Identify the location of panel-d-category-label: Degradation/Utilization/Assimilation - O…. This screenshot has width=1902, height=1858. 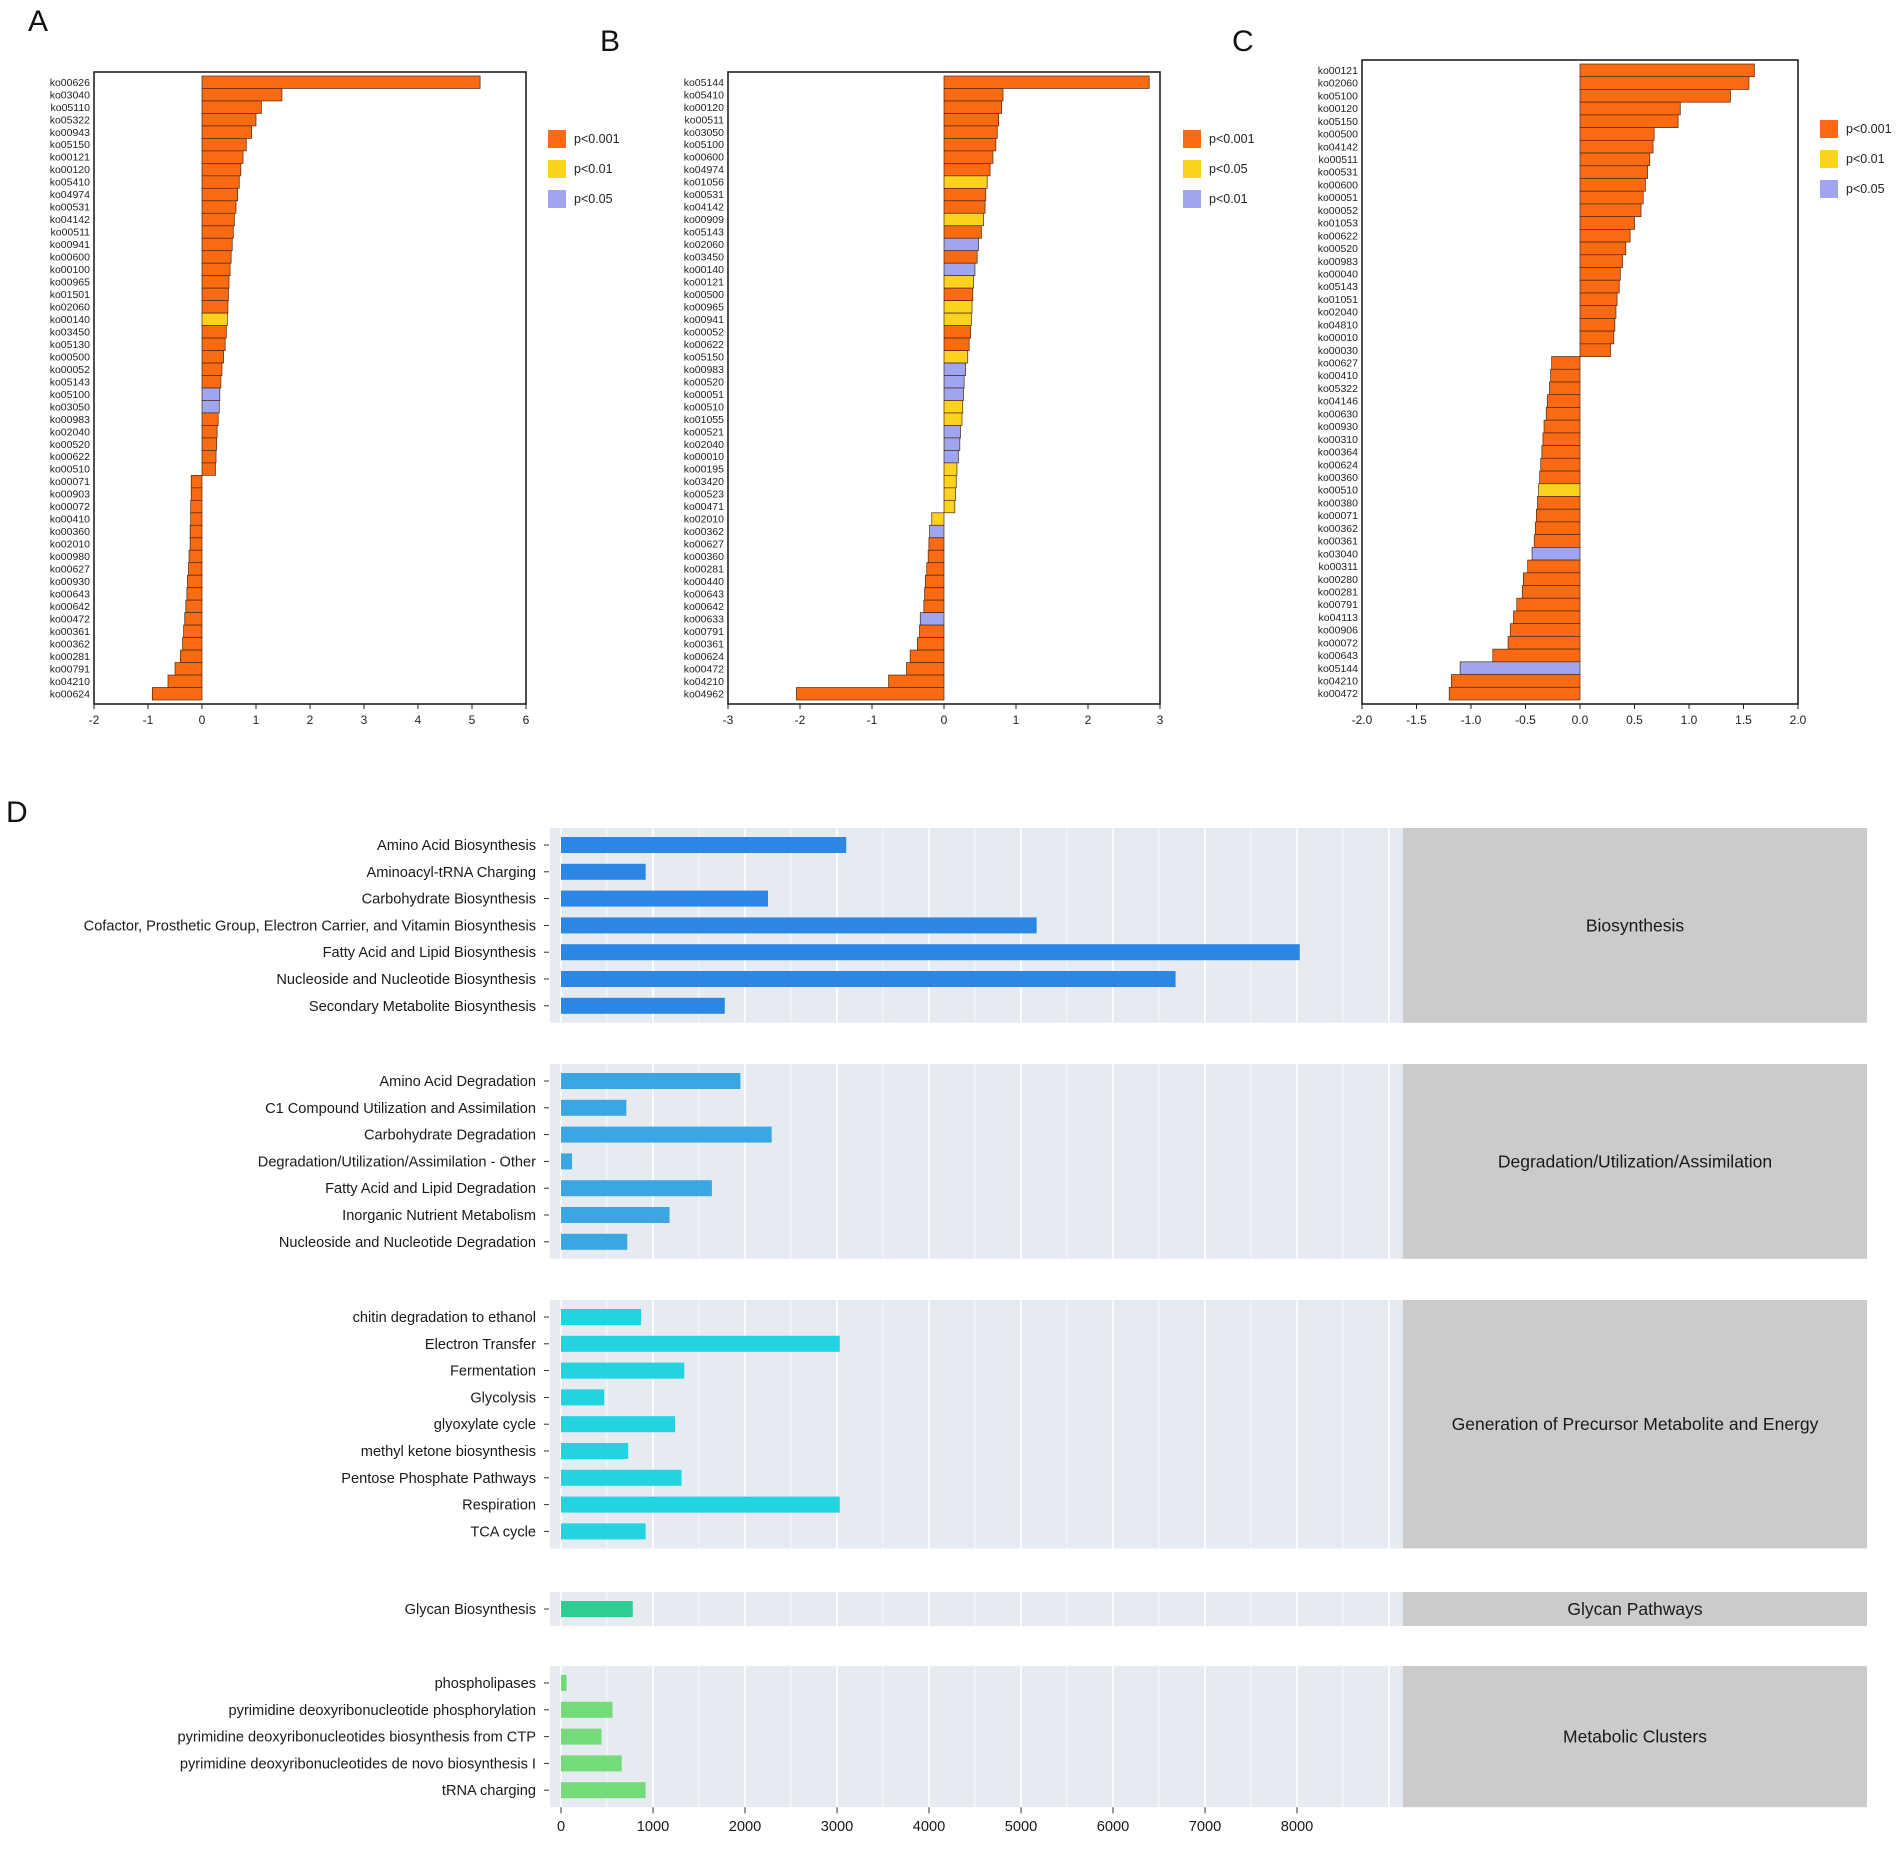
(397, 1162).